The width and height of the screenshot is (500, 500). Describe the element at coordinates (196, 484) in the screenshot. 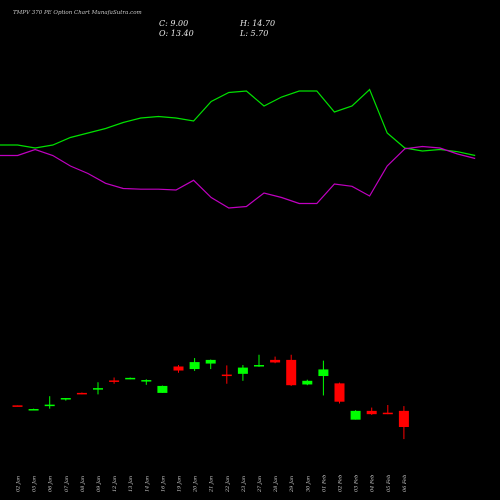

I see `x-tick-label: 20 Jan` at that location.